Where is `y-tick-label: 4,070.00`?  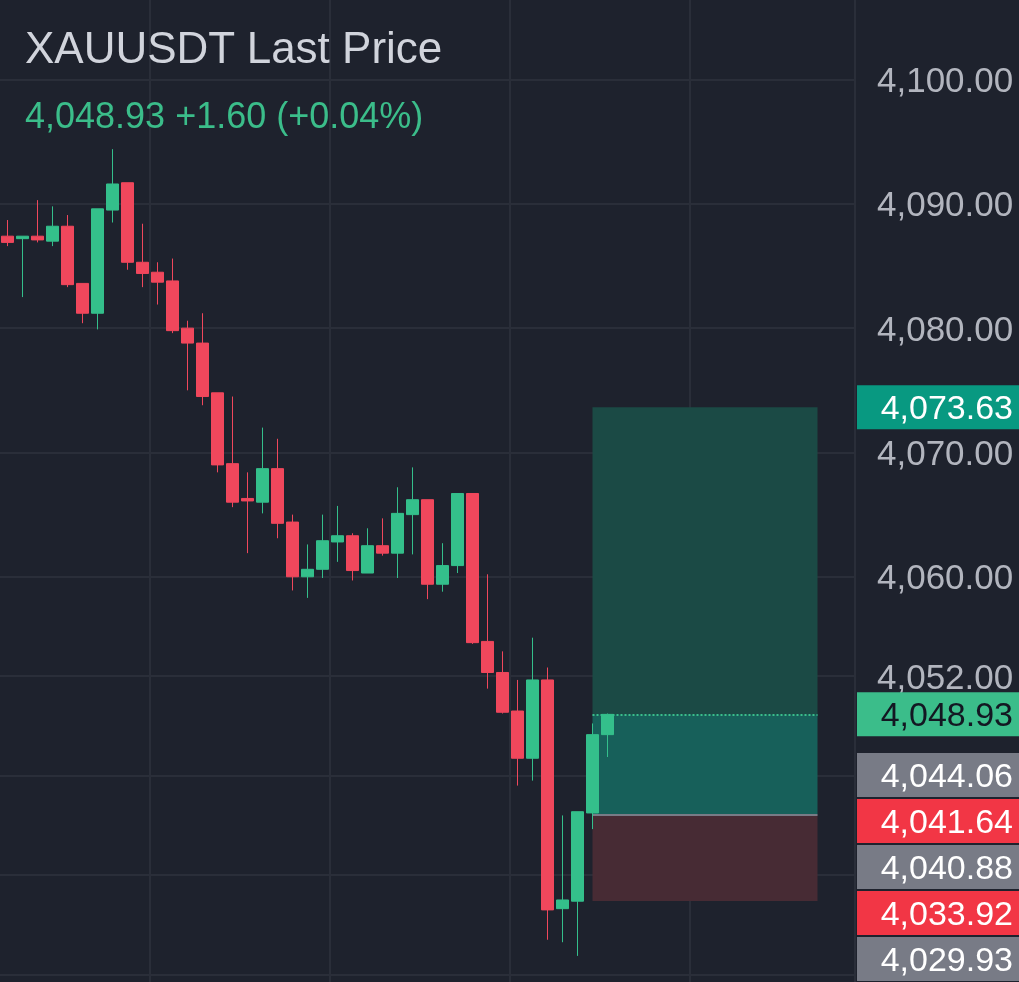 y-tick-label: 4,070.00 is located at coordinates (945, 452).